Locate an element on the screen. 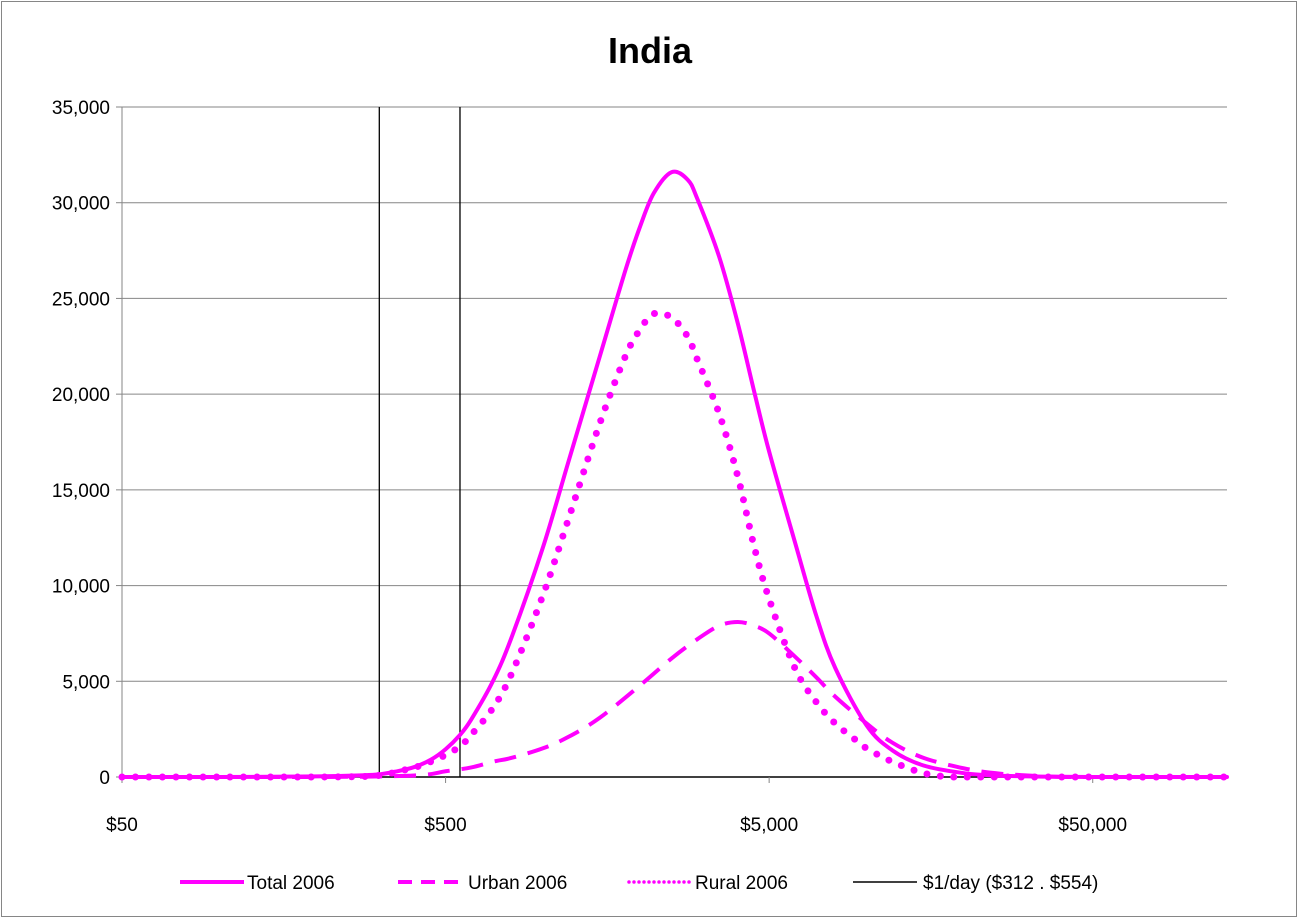 The width and height of the screenshot is (1300, 920). series-line-urban-2006 is located at coordinates (674, 699).